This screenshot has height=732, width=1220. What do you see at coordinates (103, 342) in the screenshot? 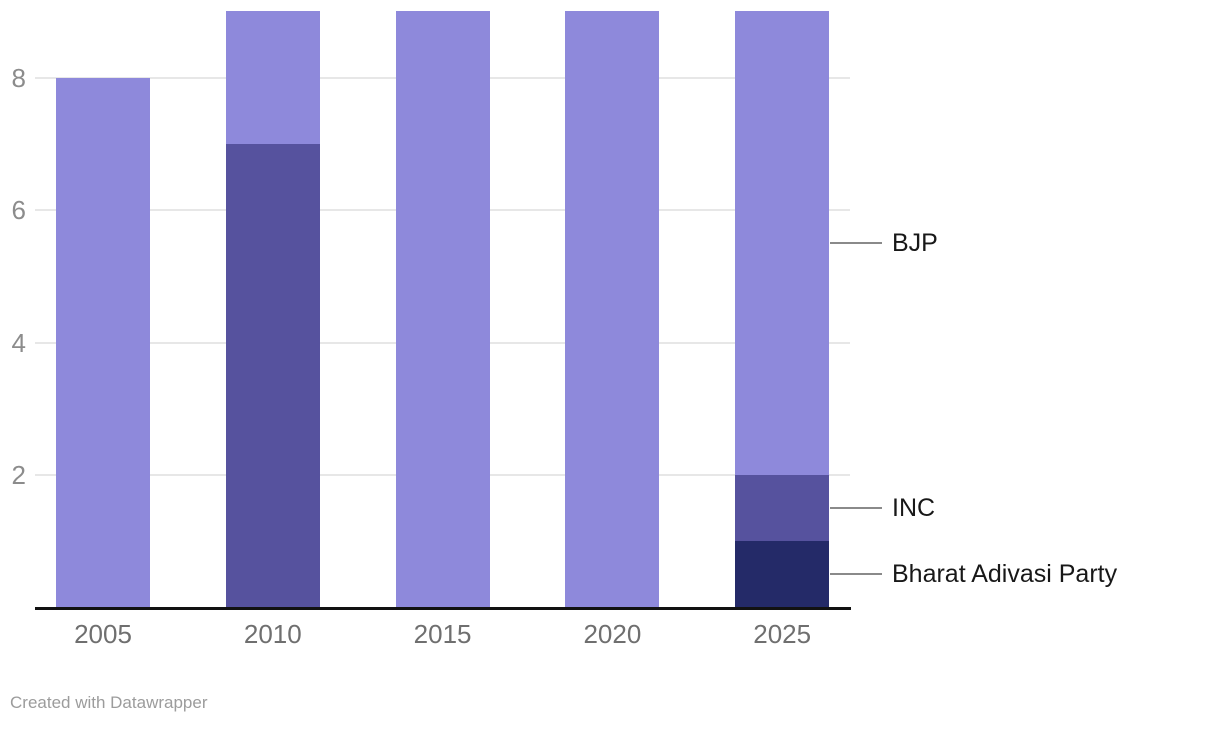
I see `bar-segment-bjp-2005` at bounding box center [103, 342].